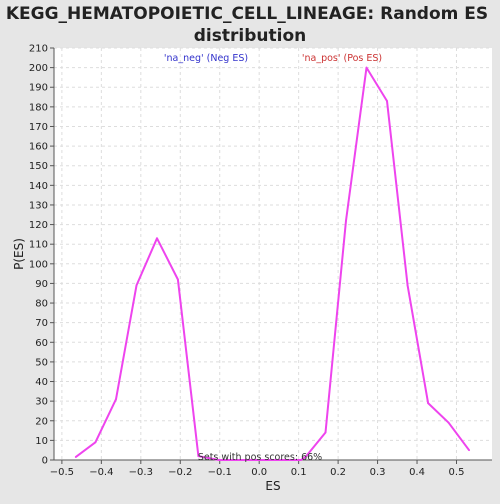 The width and height of the screenshot is (500, 504). Describe the element at coordinates (378, 472) in the screenshot. I see `x-tick-label: 0.3` at that location.